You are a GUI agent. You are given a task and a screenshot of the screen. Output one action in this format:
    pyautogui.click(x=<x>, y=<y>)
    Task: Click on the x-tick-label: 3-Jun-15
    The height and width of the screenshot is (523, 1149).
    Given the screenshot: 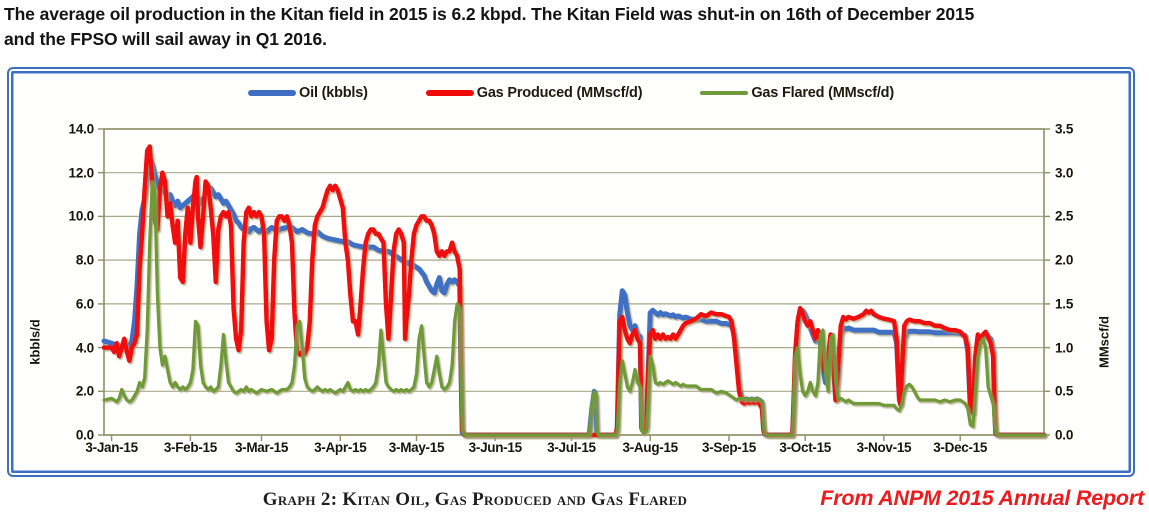 What is the action you would take?
    pyautogui.click(x=495, y=447)
    